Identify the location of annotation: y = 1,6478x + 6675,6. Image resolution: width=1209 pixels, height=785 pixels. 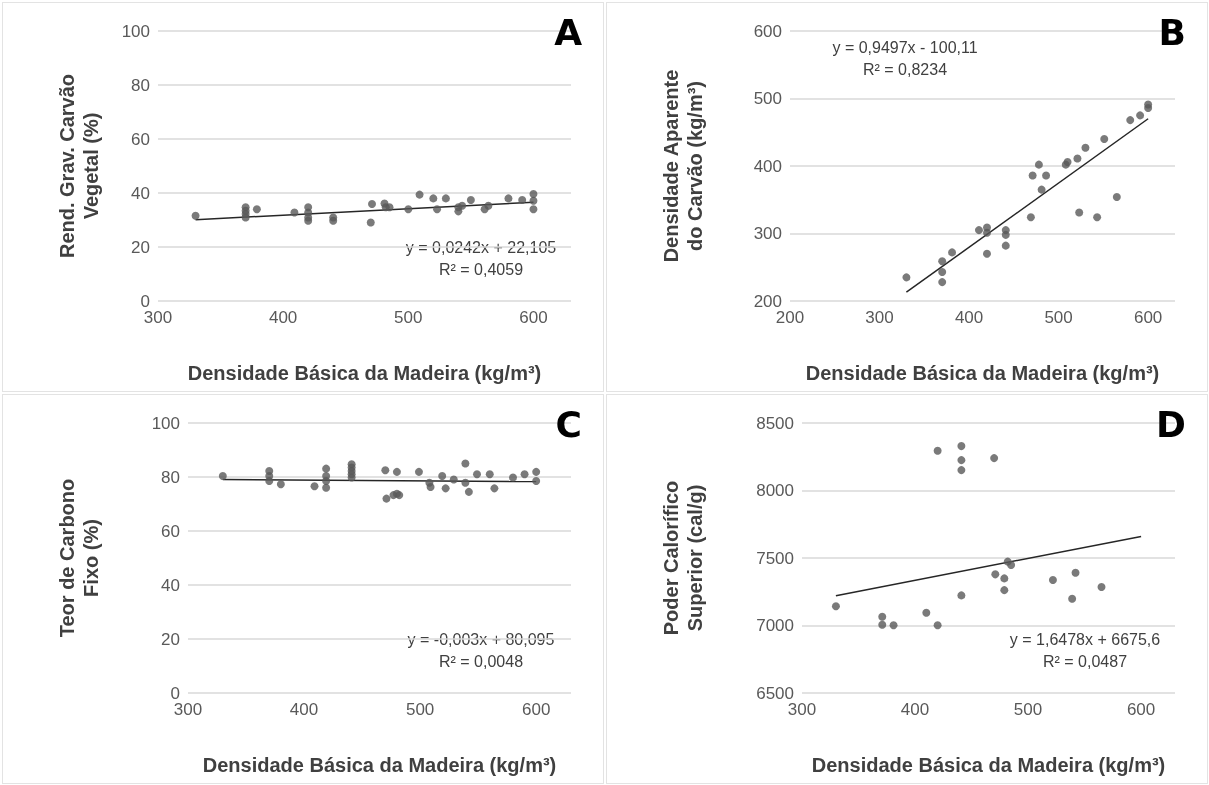
(1085, 639).